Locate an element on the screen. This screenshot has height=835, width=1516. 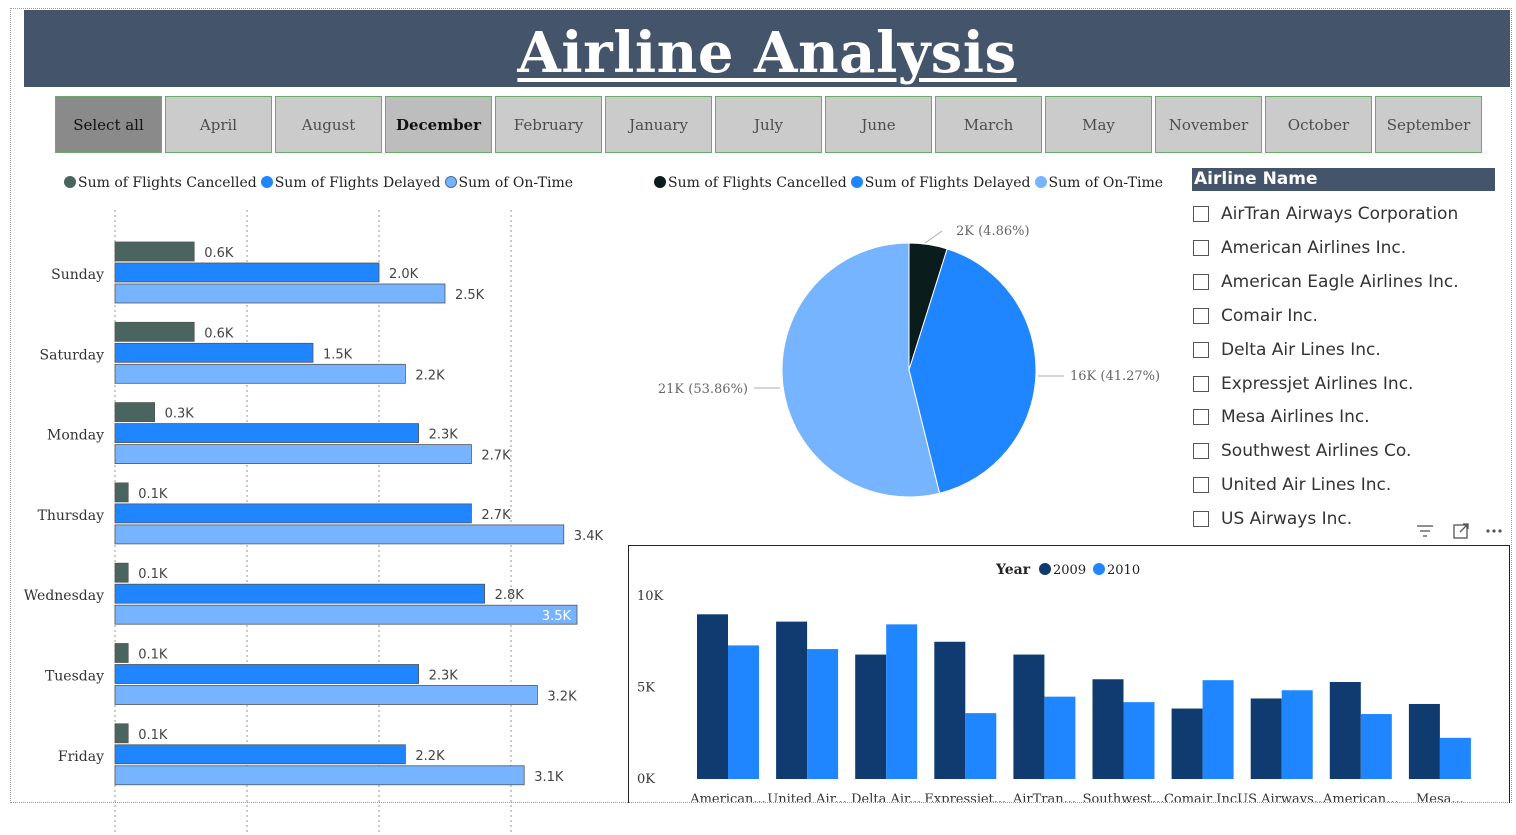
month-button-july: July is located at coordinates (768, 124).